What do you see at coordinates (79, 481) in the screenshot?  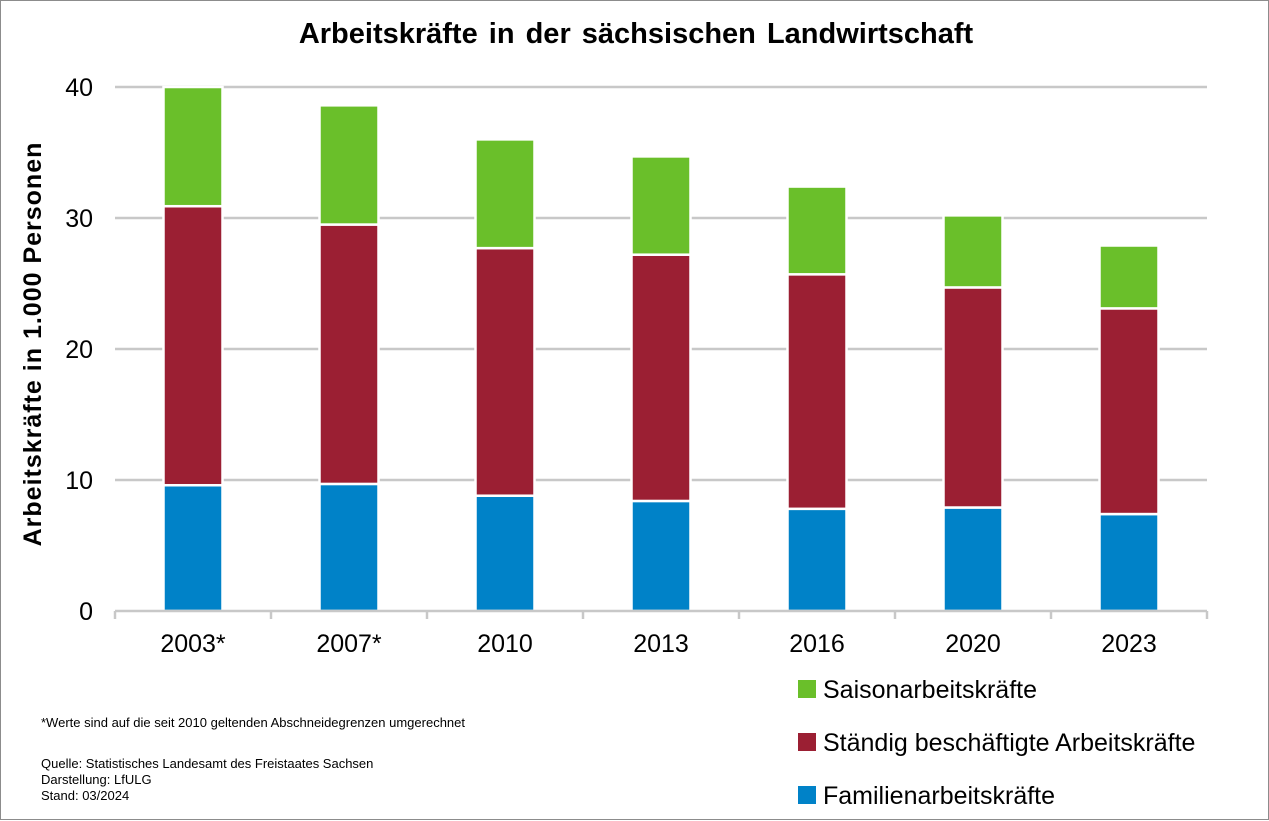 I see `y-tick-label: 10` at bounding box center [79, 481].